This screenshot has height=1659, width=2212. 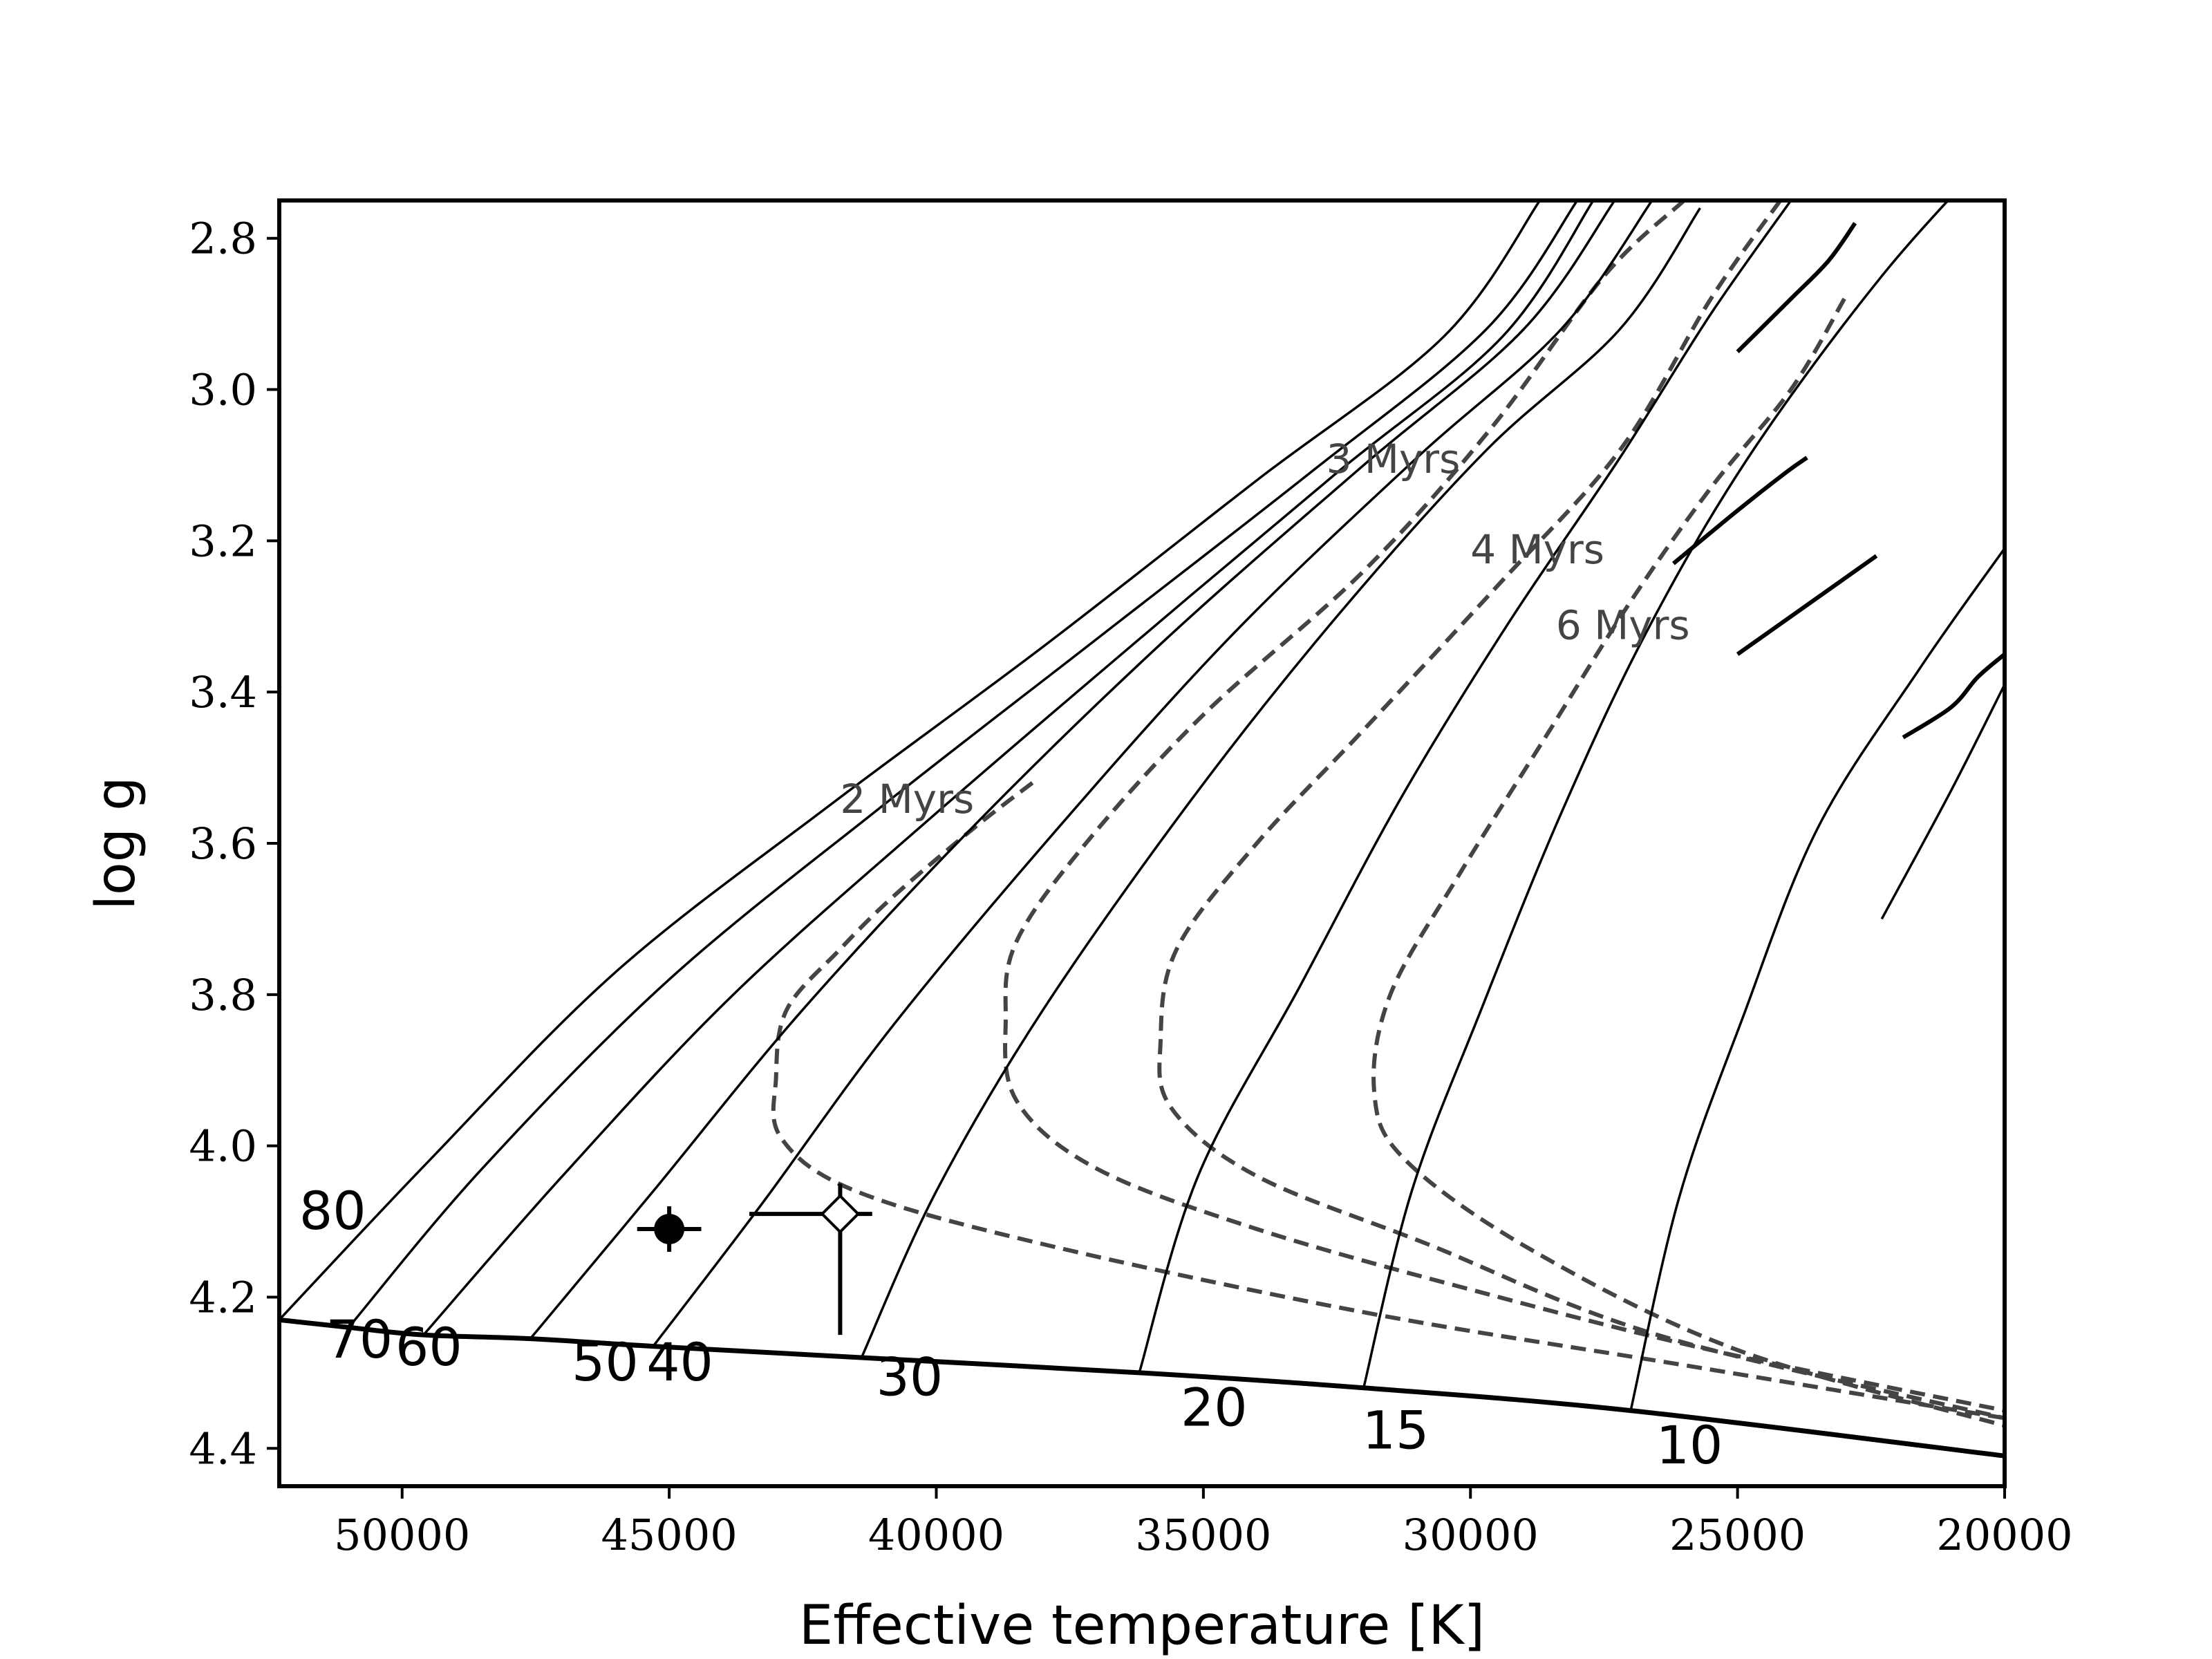 What do you see at coordinates (1142, 1626) in the screenshot?
I see `x-axis-label: Effective temperature [K]` at bounding box center [1142, 1626].